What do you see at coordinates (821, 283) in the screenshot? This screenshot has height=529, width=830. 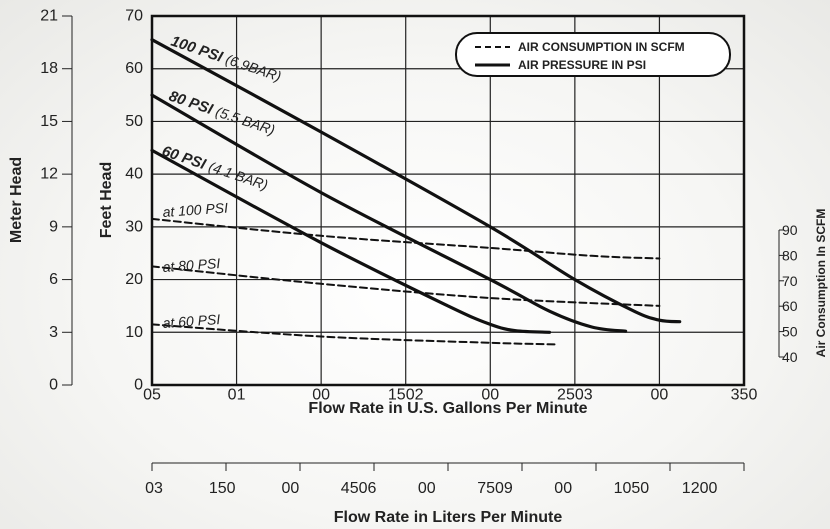 I see `scfm-axis-title: Air Consumption In SCFM` at bounding box center [821, 283].